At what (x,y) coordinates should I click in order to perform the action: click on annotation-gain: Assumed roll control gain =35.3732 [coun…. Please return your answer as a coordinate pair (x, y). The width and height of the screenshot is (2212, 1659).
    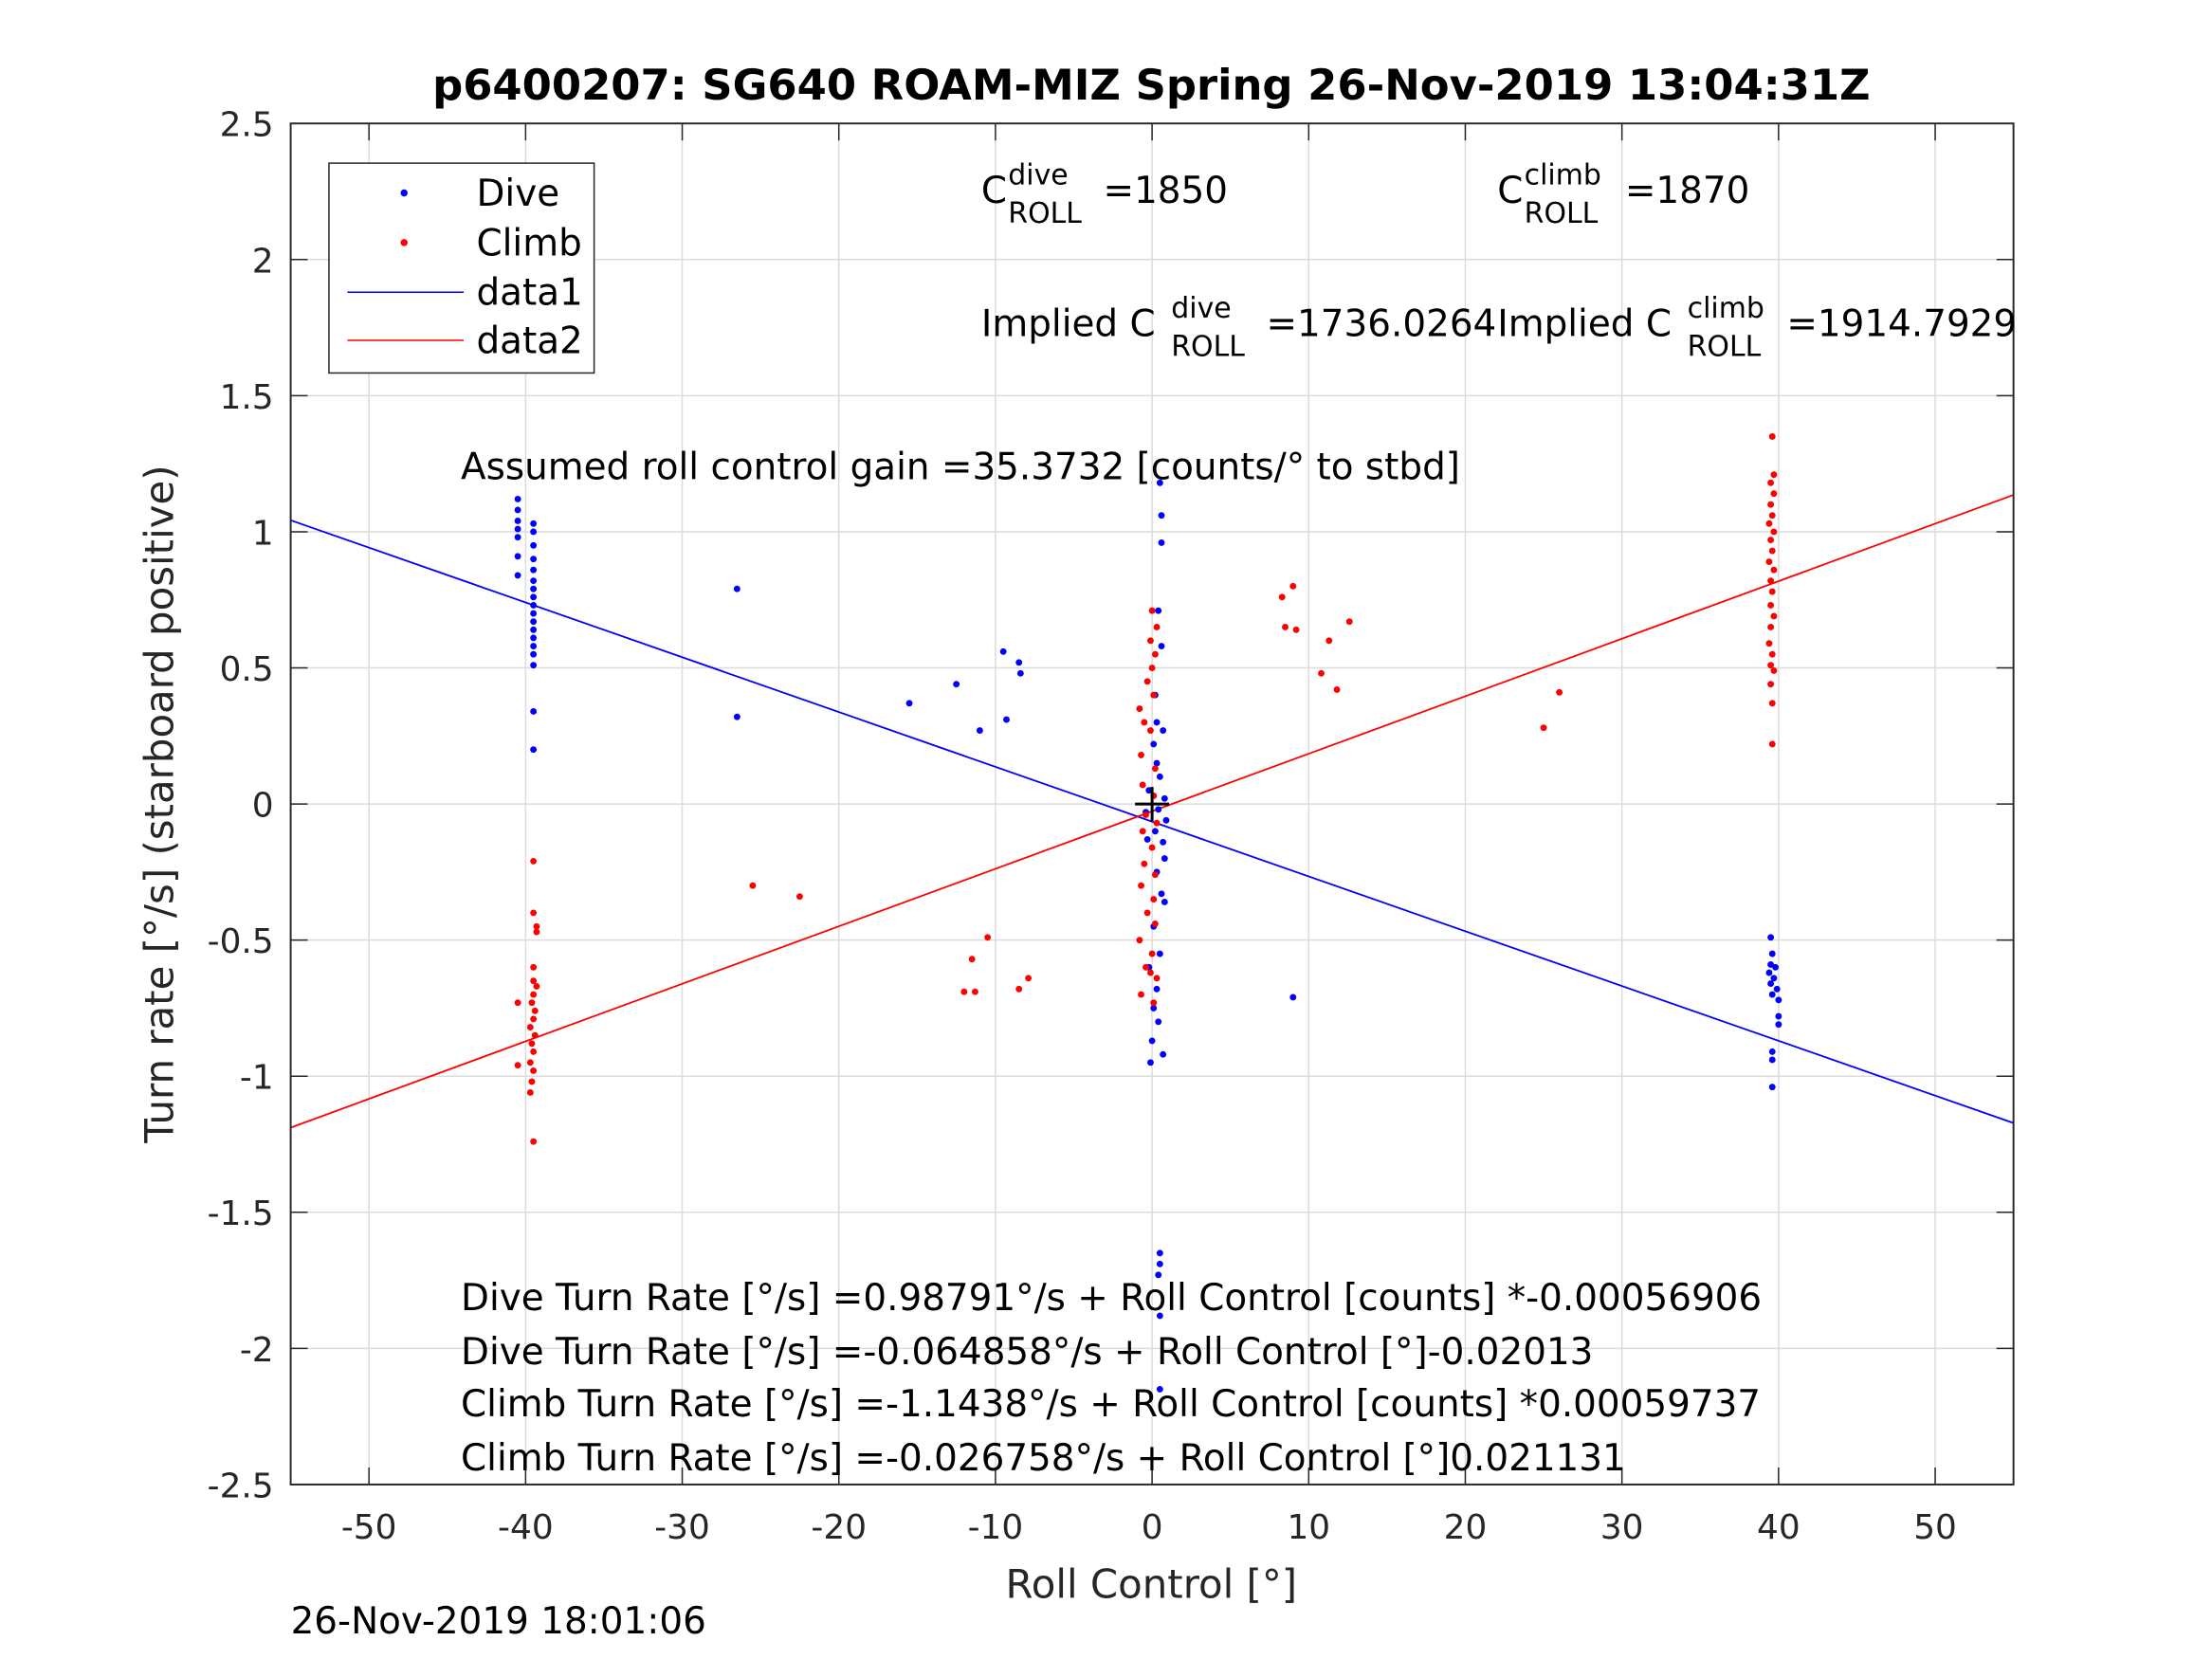
    Looking at the image, I should click on (960, 468).